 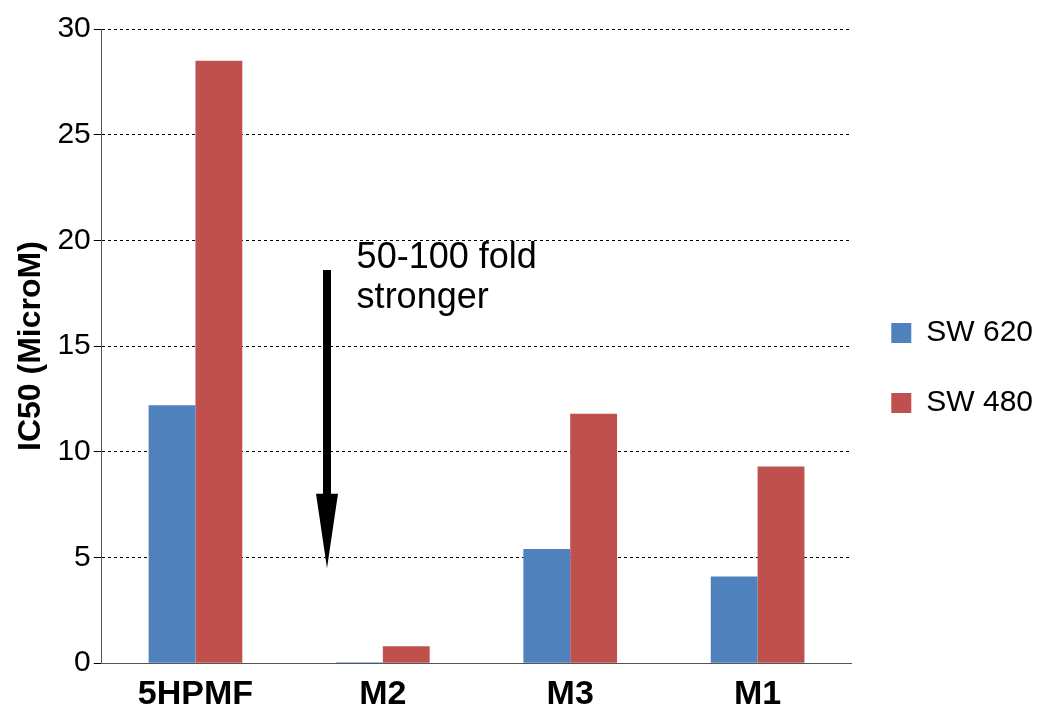 What do you see at coordinates (74, 27) in the screenshot?
I see `y-tick-label: 30` at bounding box center [74, 27].